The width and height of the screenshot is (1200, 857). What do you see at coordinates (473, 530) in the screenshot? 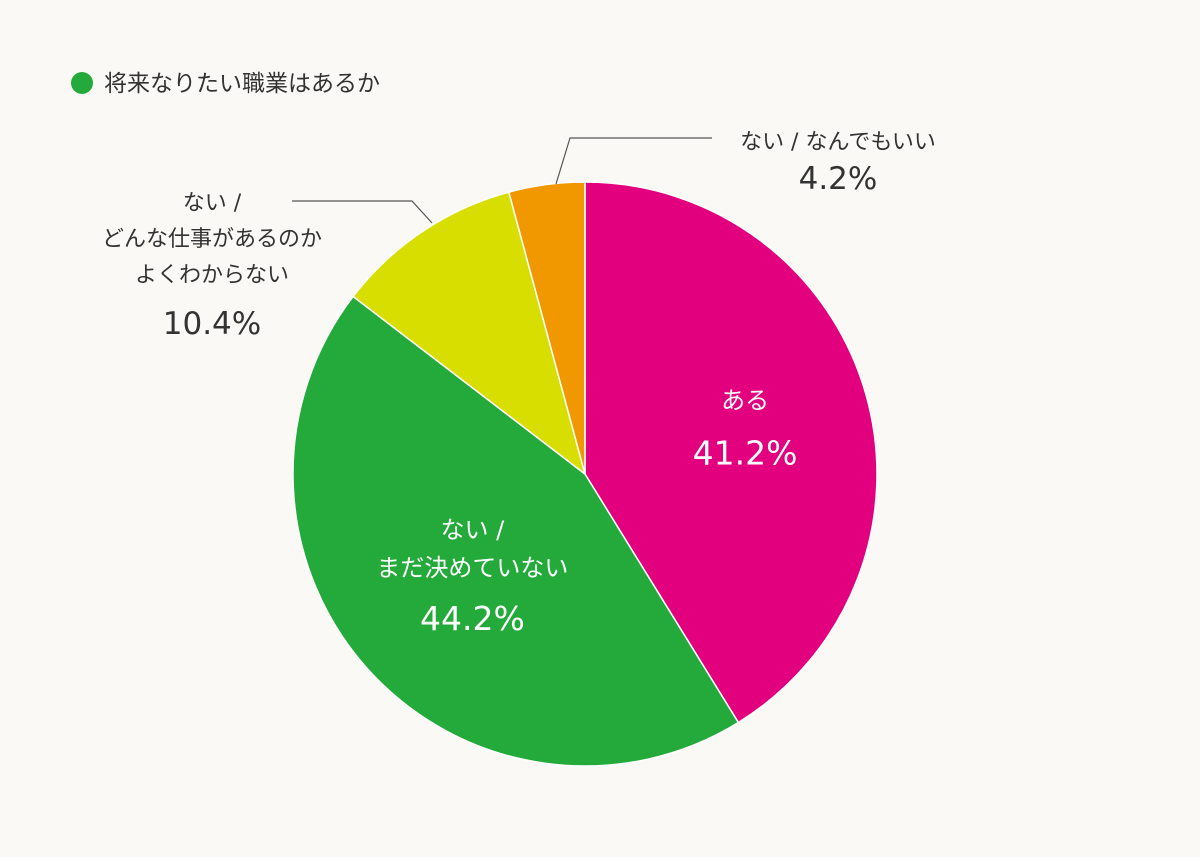
I see `slice-label-1-line-0: ない /` at bounding box center [473, 530].